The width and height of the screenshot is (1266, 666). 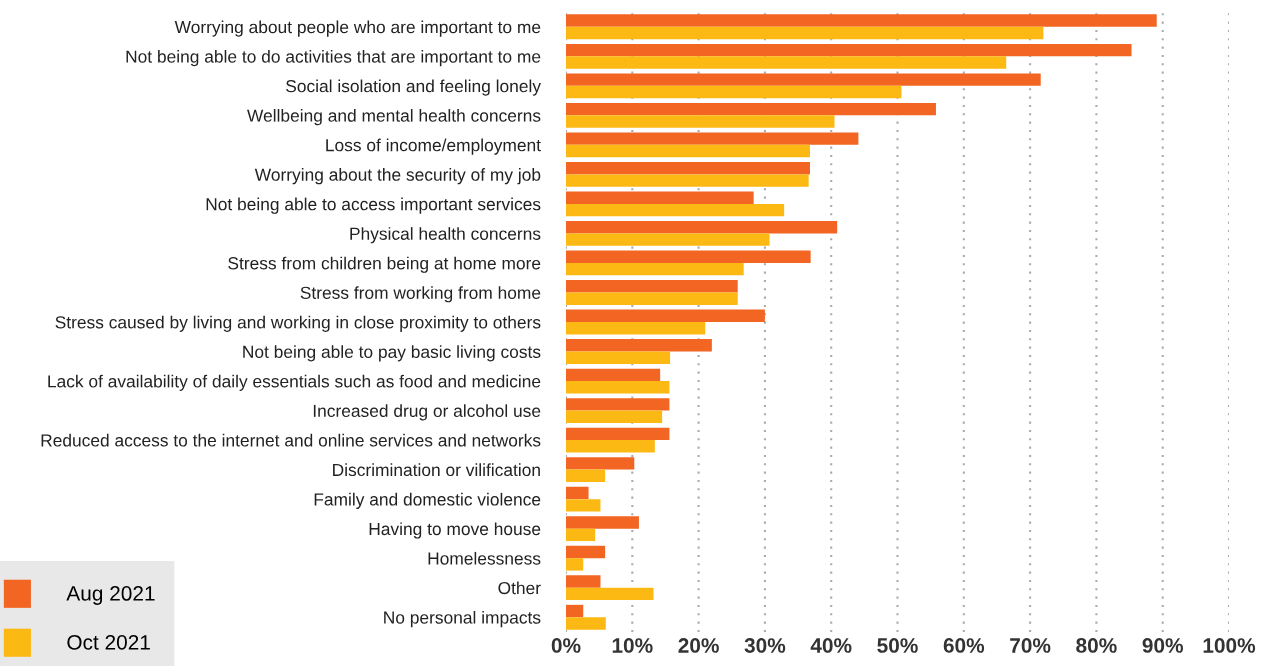 I want to click on y-tick-label: Having to move house, so click(x=455, y=530).